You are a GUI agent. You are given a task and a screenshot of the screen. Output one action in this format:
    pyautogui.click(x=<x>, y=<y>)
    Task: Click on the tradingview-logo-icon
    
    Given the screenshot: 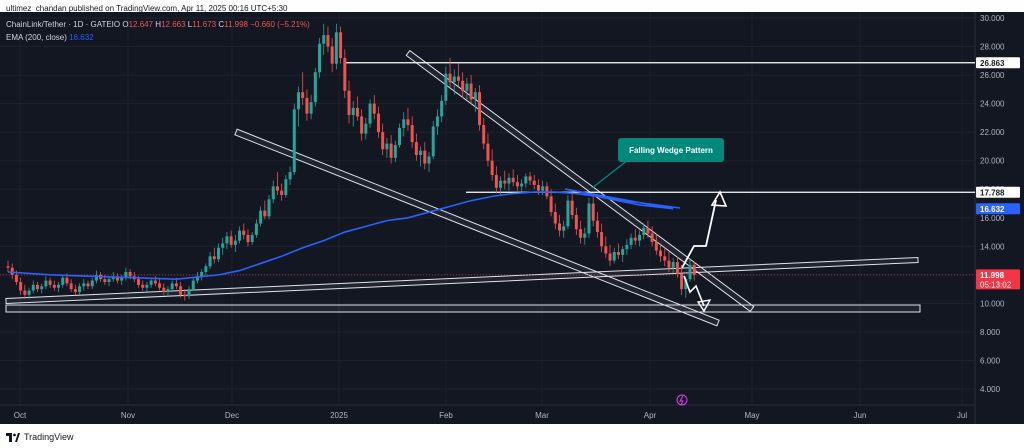 What is the action you would take?
    pyautogui.click(x=13, y=437)
    